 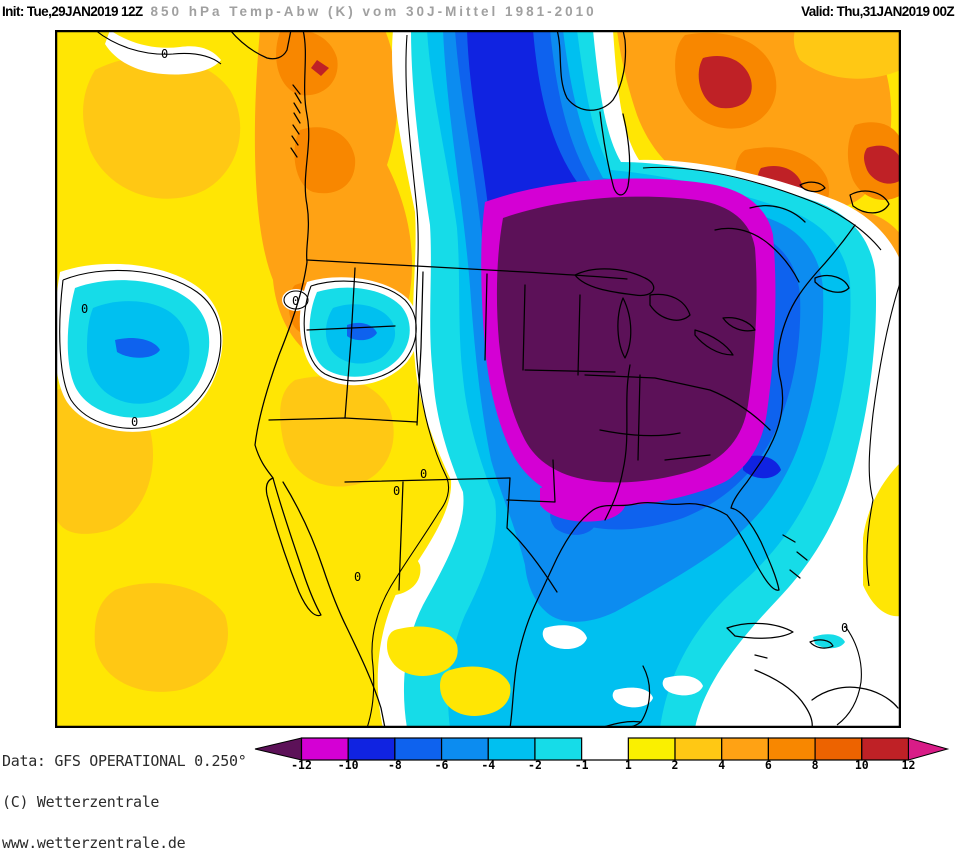 What do you see at coordinates (535, 764) in the screenshot?
I see `legend-tick-label: -2` at bounding box center [535, 764].